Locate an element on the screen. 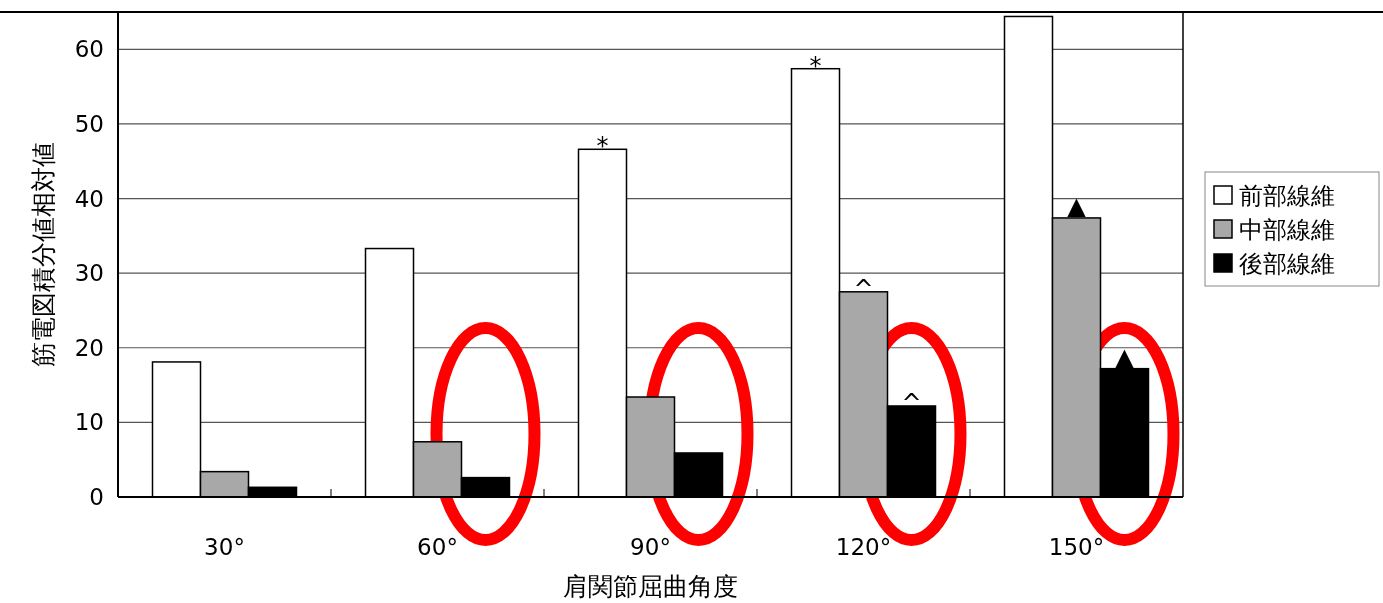 The width and height of the screenshot is (1383, 603). x-tick-label: 90° is located at coordinates (650, 547).